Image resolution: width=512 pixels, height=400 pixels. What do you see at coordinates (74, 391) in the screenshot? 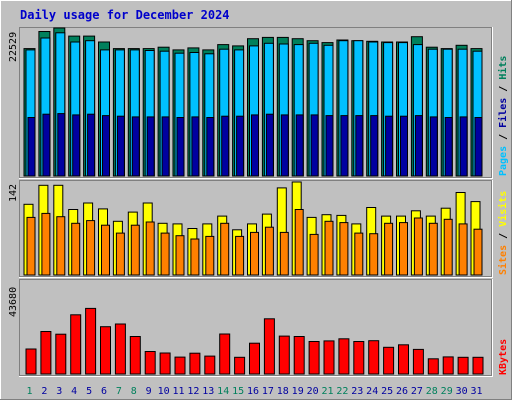
I see `day-label-4: 4` at bounding box center [74, 391].